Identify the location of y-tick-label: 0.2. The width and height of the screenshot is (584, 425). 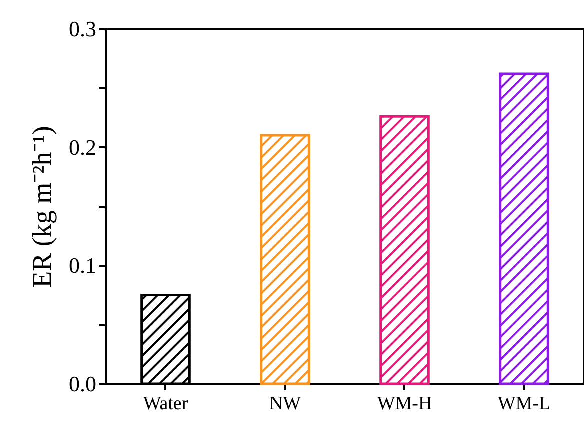
(82, 147).